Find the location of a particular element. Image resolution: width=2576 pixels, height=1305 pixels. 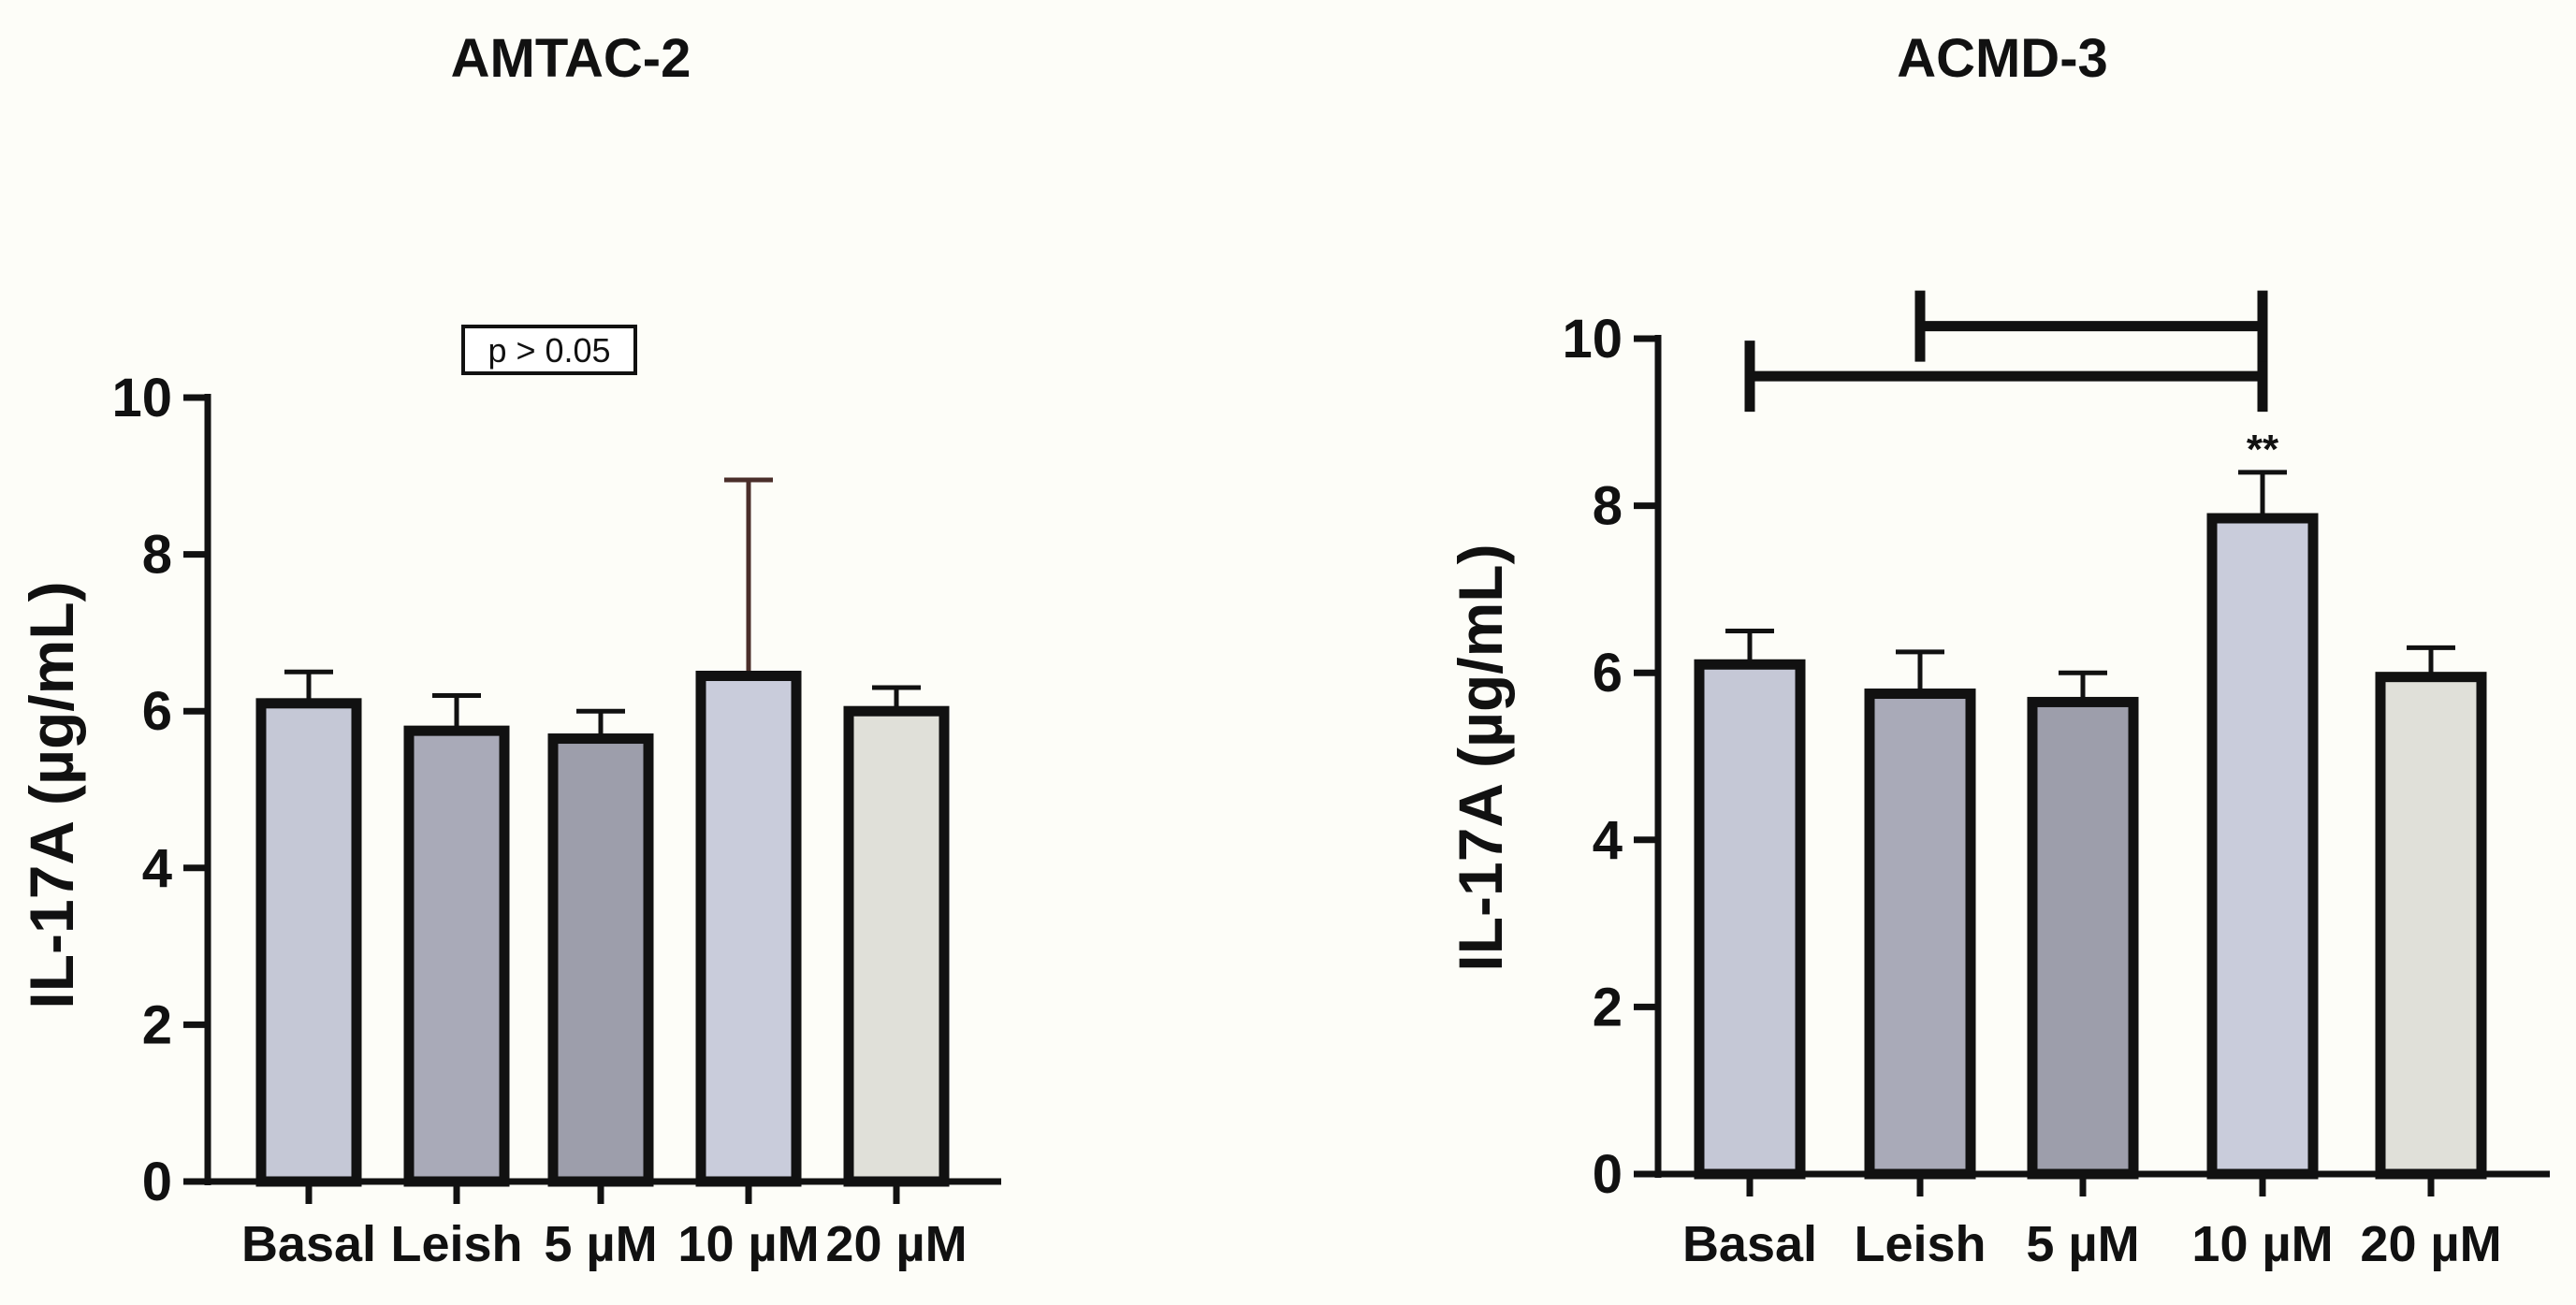

significance-marker: ** is located at coordinates (2263, 449).